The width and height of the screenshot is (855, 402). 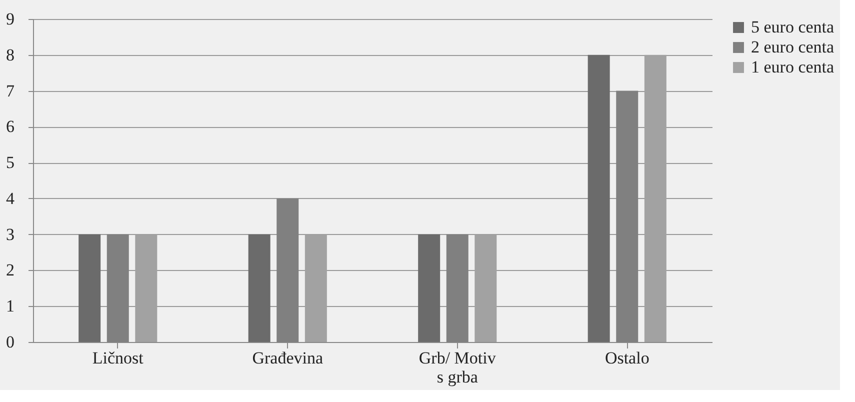 What do you see at coordinates (10, 342) in the screenshot?
I see `y-tick-label: 0` at bounding box center [10, 342].